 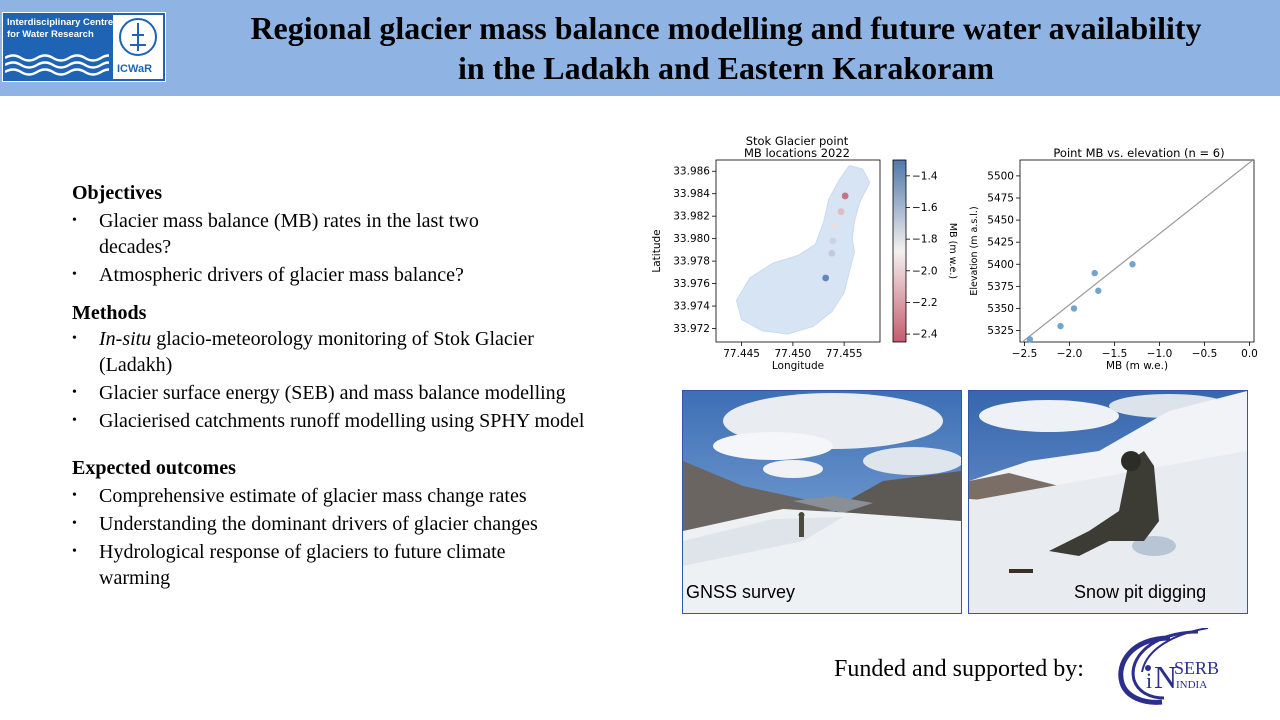 What do you see at coordinates (57, 65) in the screenshot?
I see `water-waves-icon` at bounding box center [57, 65].